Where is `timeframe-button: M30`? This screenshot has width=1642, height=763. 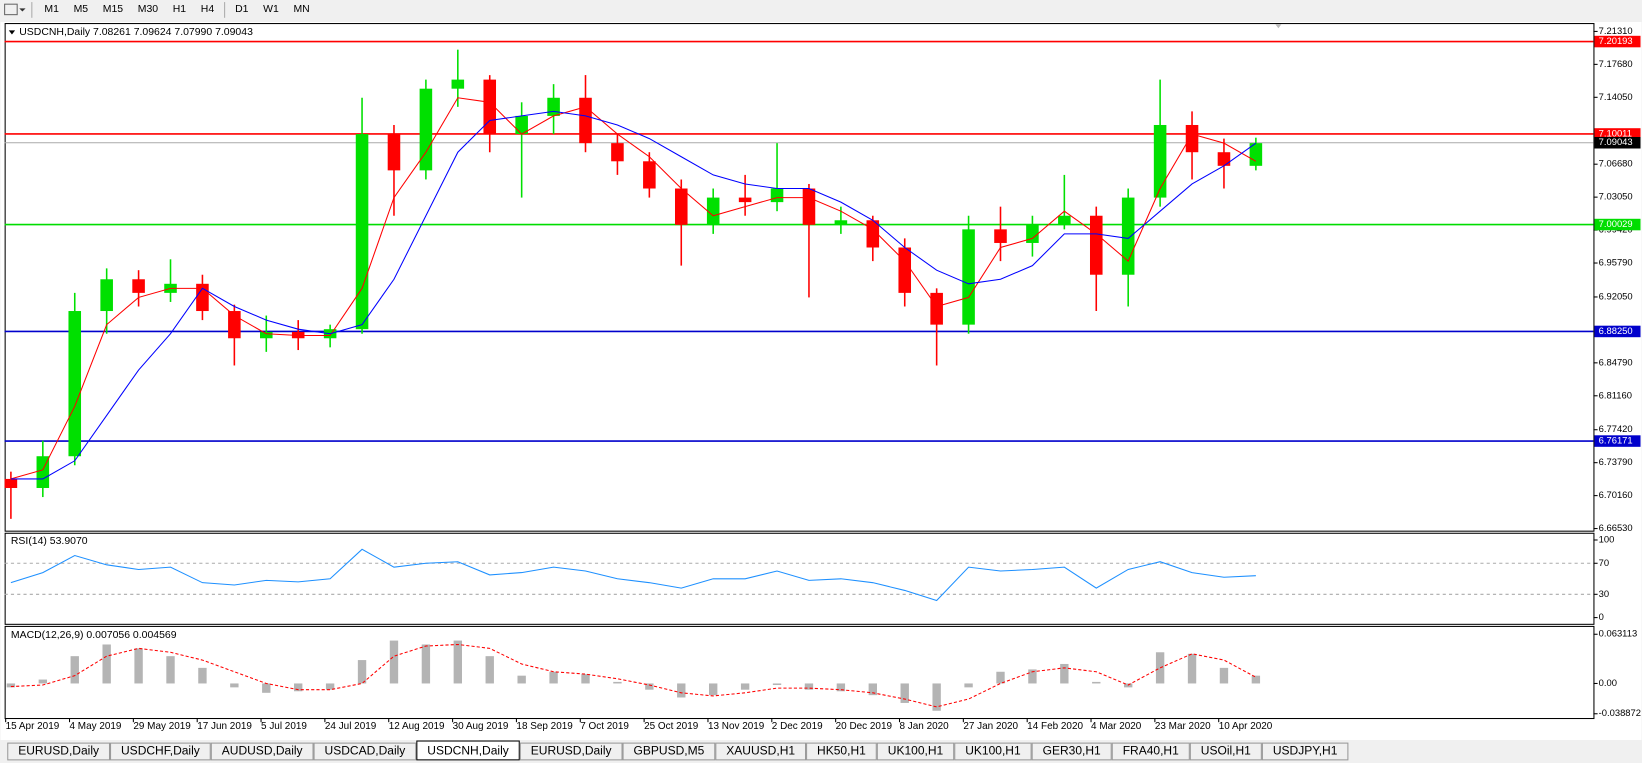
timeframe-button: M30 is located at coordinates (148, 9).